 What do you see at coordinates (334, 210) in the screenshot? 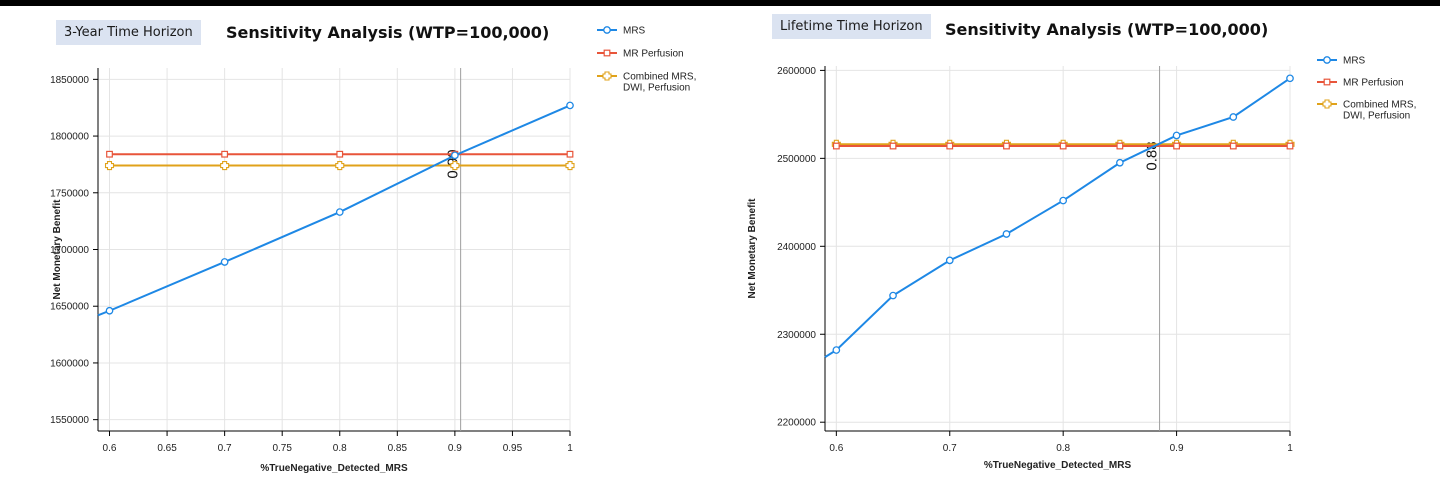
I see `series-line-circle` at bounding box center [334, 210].